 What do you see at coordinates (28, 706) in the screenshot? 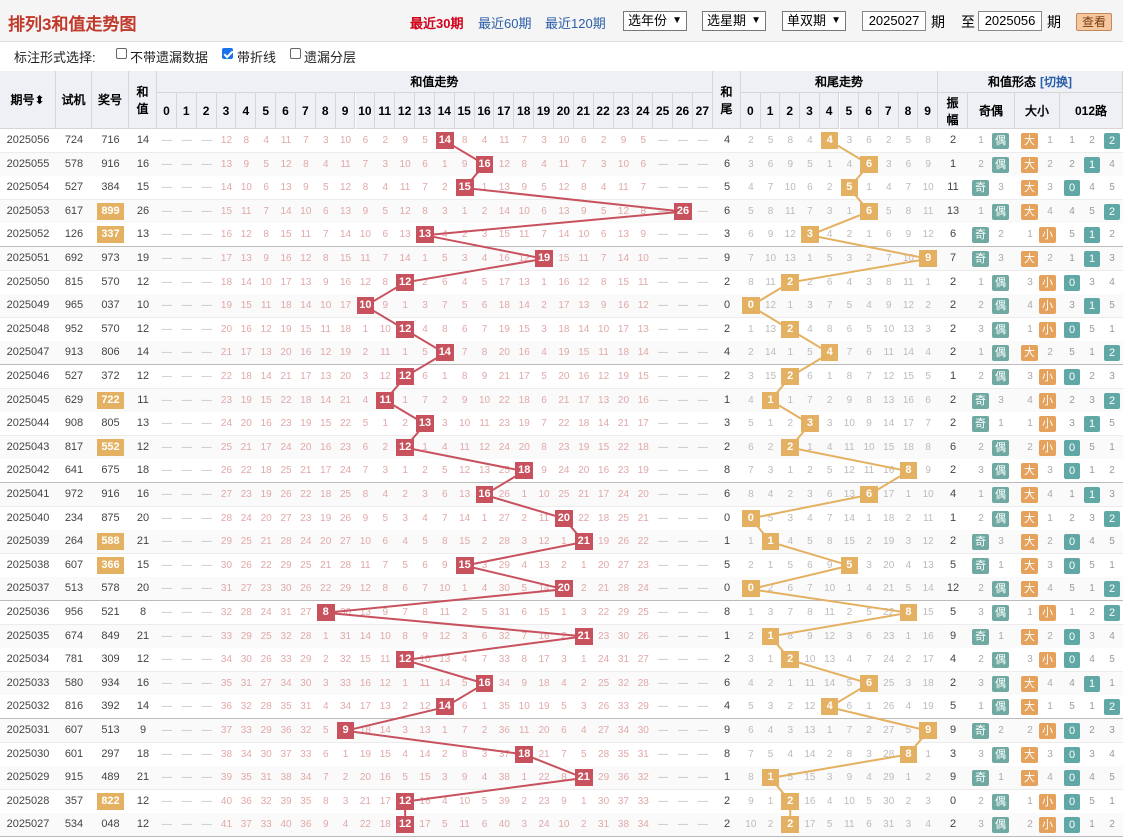
I see `issue-cell: 2025032` at bounding box center [28, 706].